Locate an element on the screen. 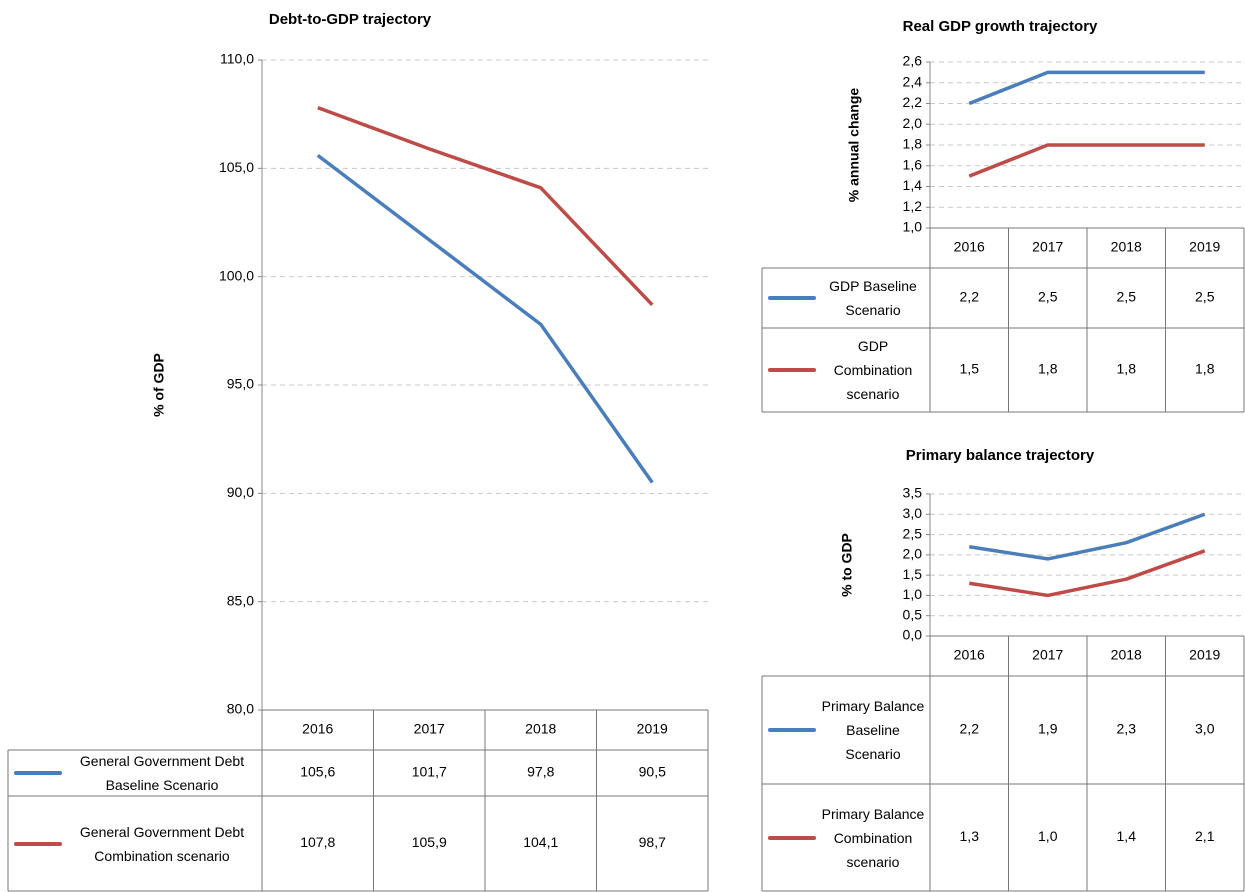 The image size is (1245, 892). chart-title: Debt-to-GDP trajectory is located at coordinates (350, 19).